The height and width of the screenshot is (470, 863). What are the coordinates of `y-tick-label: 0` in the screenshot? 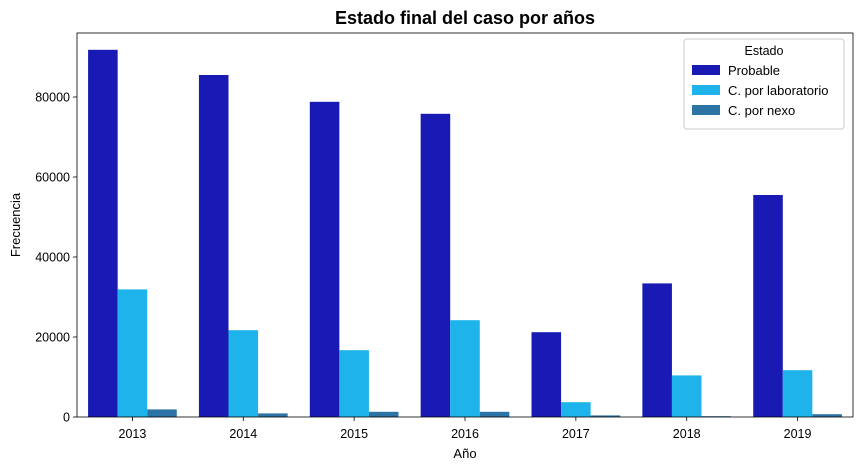 It's located at (66, 418).